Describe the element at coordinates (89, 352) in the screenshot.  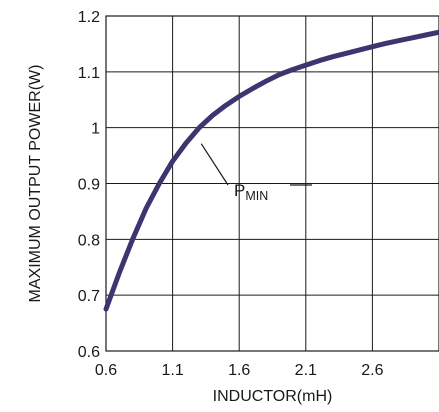
I see `y-tick-label: 0.6` at that location.